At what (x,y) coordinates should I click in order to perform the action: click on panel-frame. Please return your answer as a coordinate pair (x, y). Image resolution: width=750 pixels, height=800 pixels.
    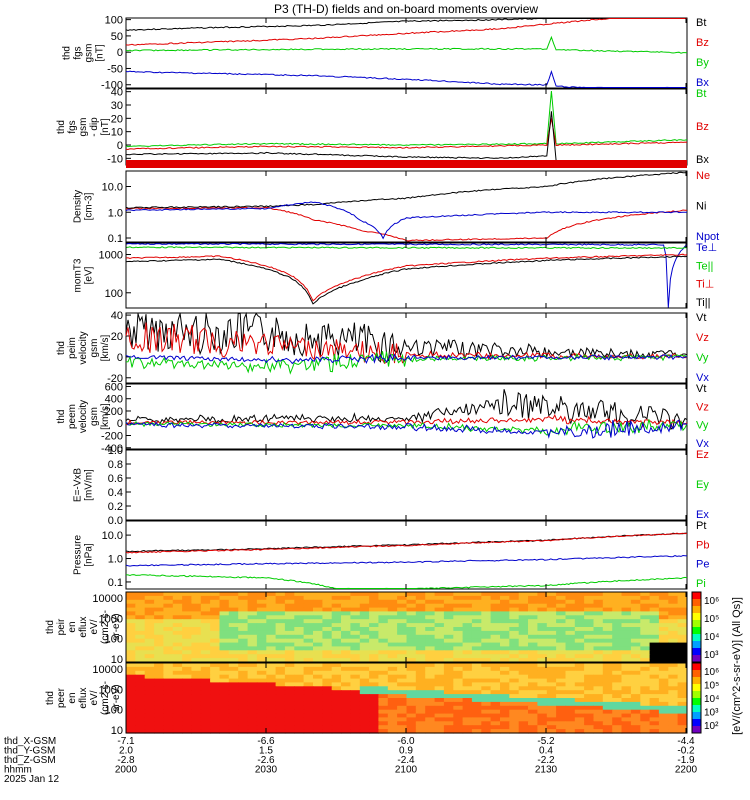
    Looking at the image, I should click on (406, 416).